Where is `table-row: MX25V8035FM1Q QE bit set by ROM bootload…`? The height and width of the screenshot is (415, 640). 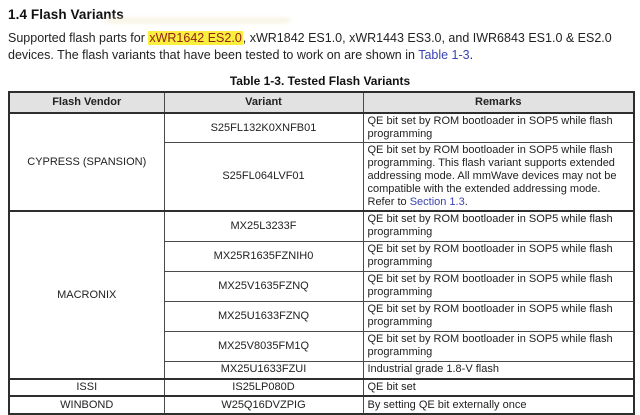 table-row: MX25V8035FM1Q QE bit set by ROM bootload… is located at coordinates (322, 346).